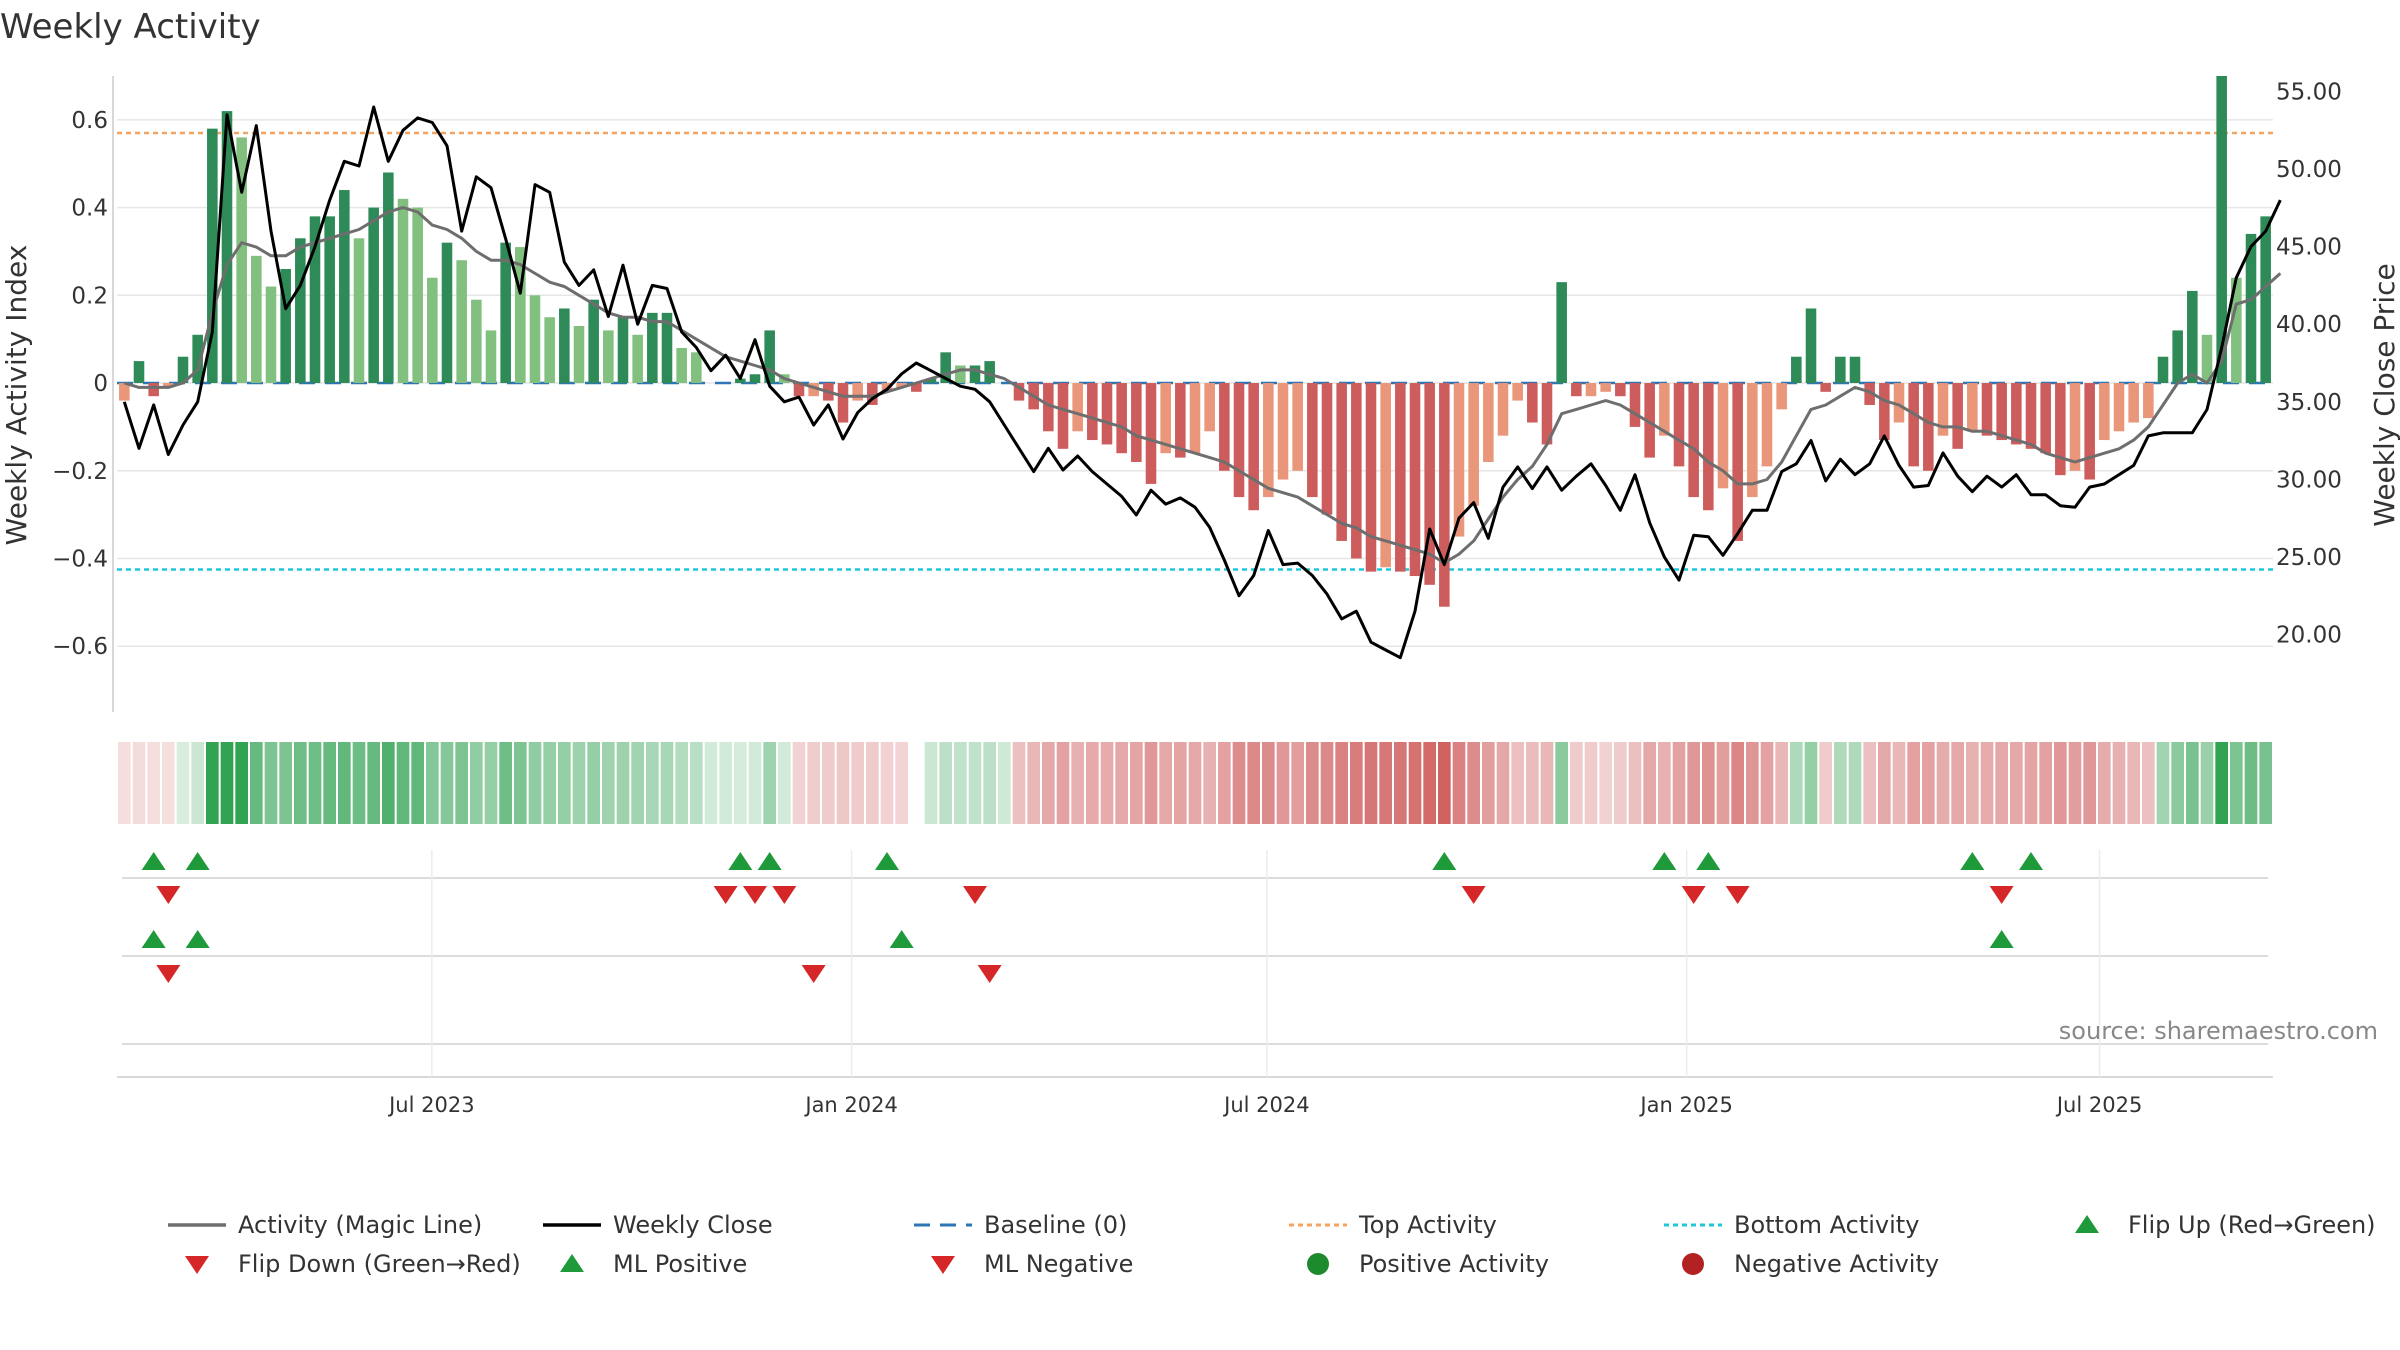 The width and height of the screenshot is (2400, 1350). What do you see at coordinates (2309, 403) in the screenshot?
I see `y-tick-label-right: 35.00` at bounding box center [2309, 403].